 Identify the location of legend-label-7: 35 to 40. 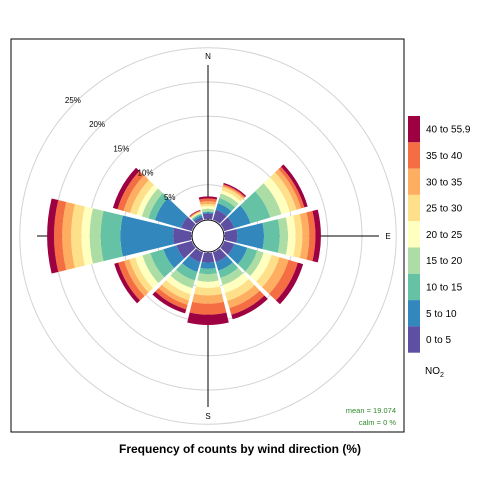
(444, 156).